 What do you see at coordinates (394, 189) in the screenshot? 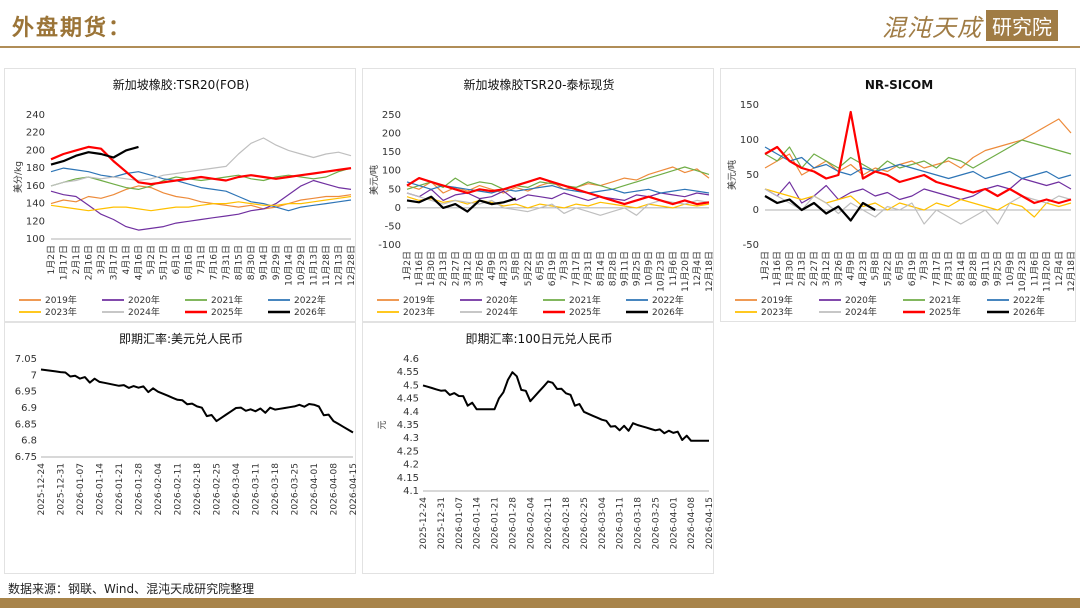
I see `y-tick-label: 50` at bounding box center [394, 189].